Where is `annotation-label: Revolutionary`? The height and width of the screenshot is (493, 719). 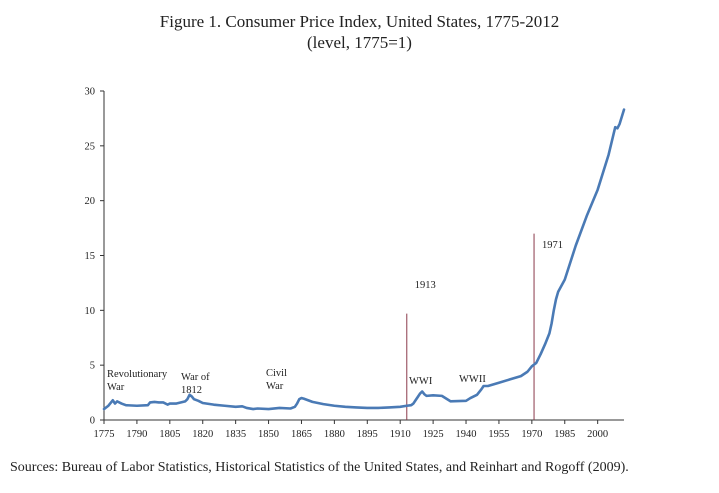 annotation-label: Revolutionary is located at coordinates (137, 374).